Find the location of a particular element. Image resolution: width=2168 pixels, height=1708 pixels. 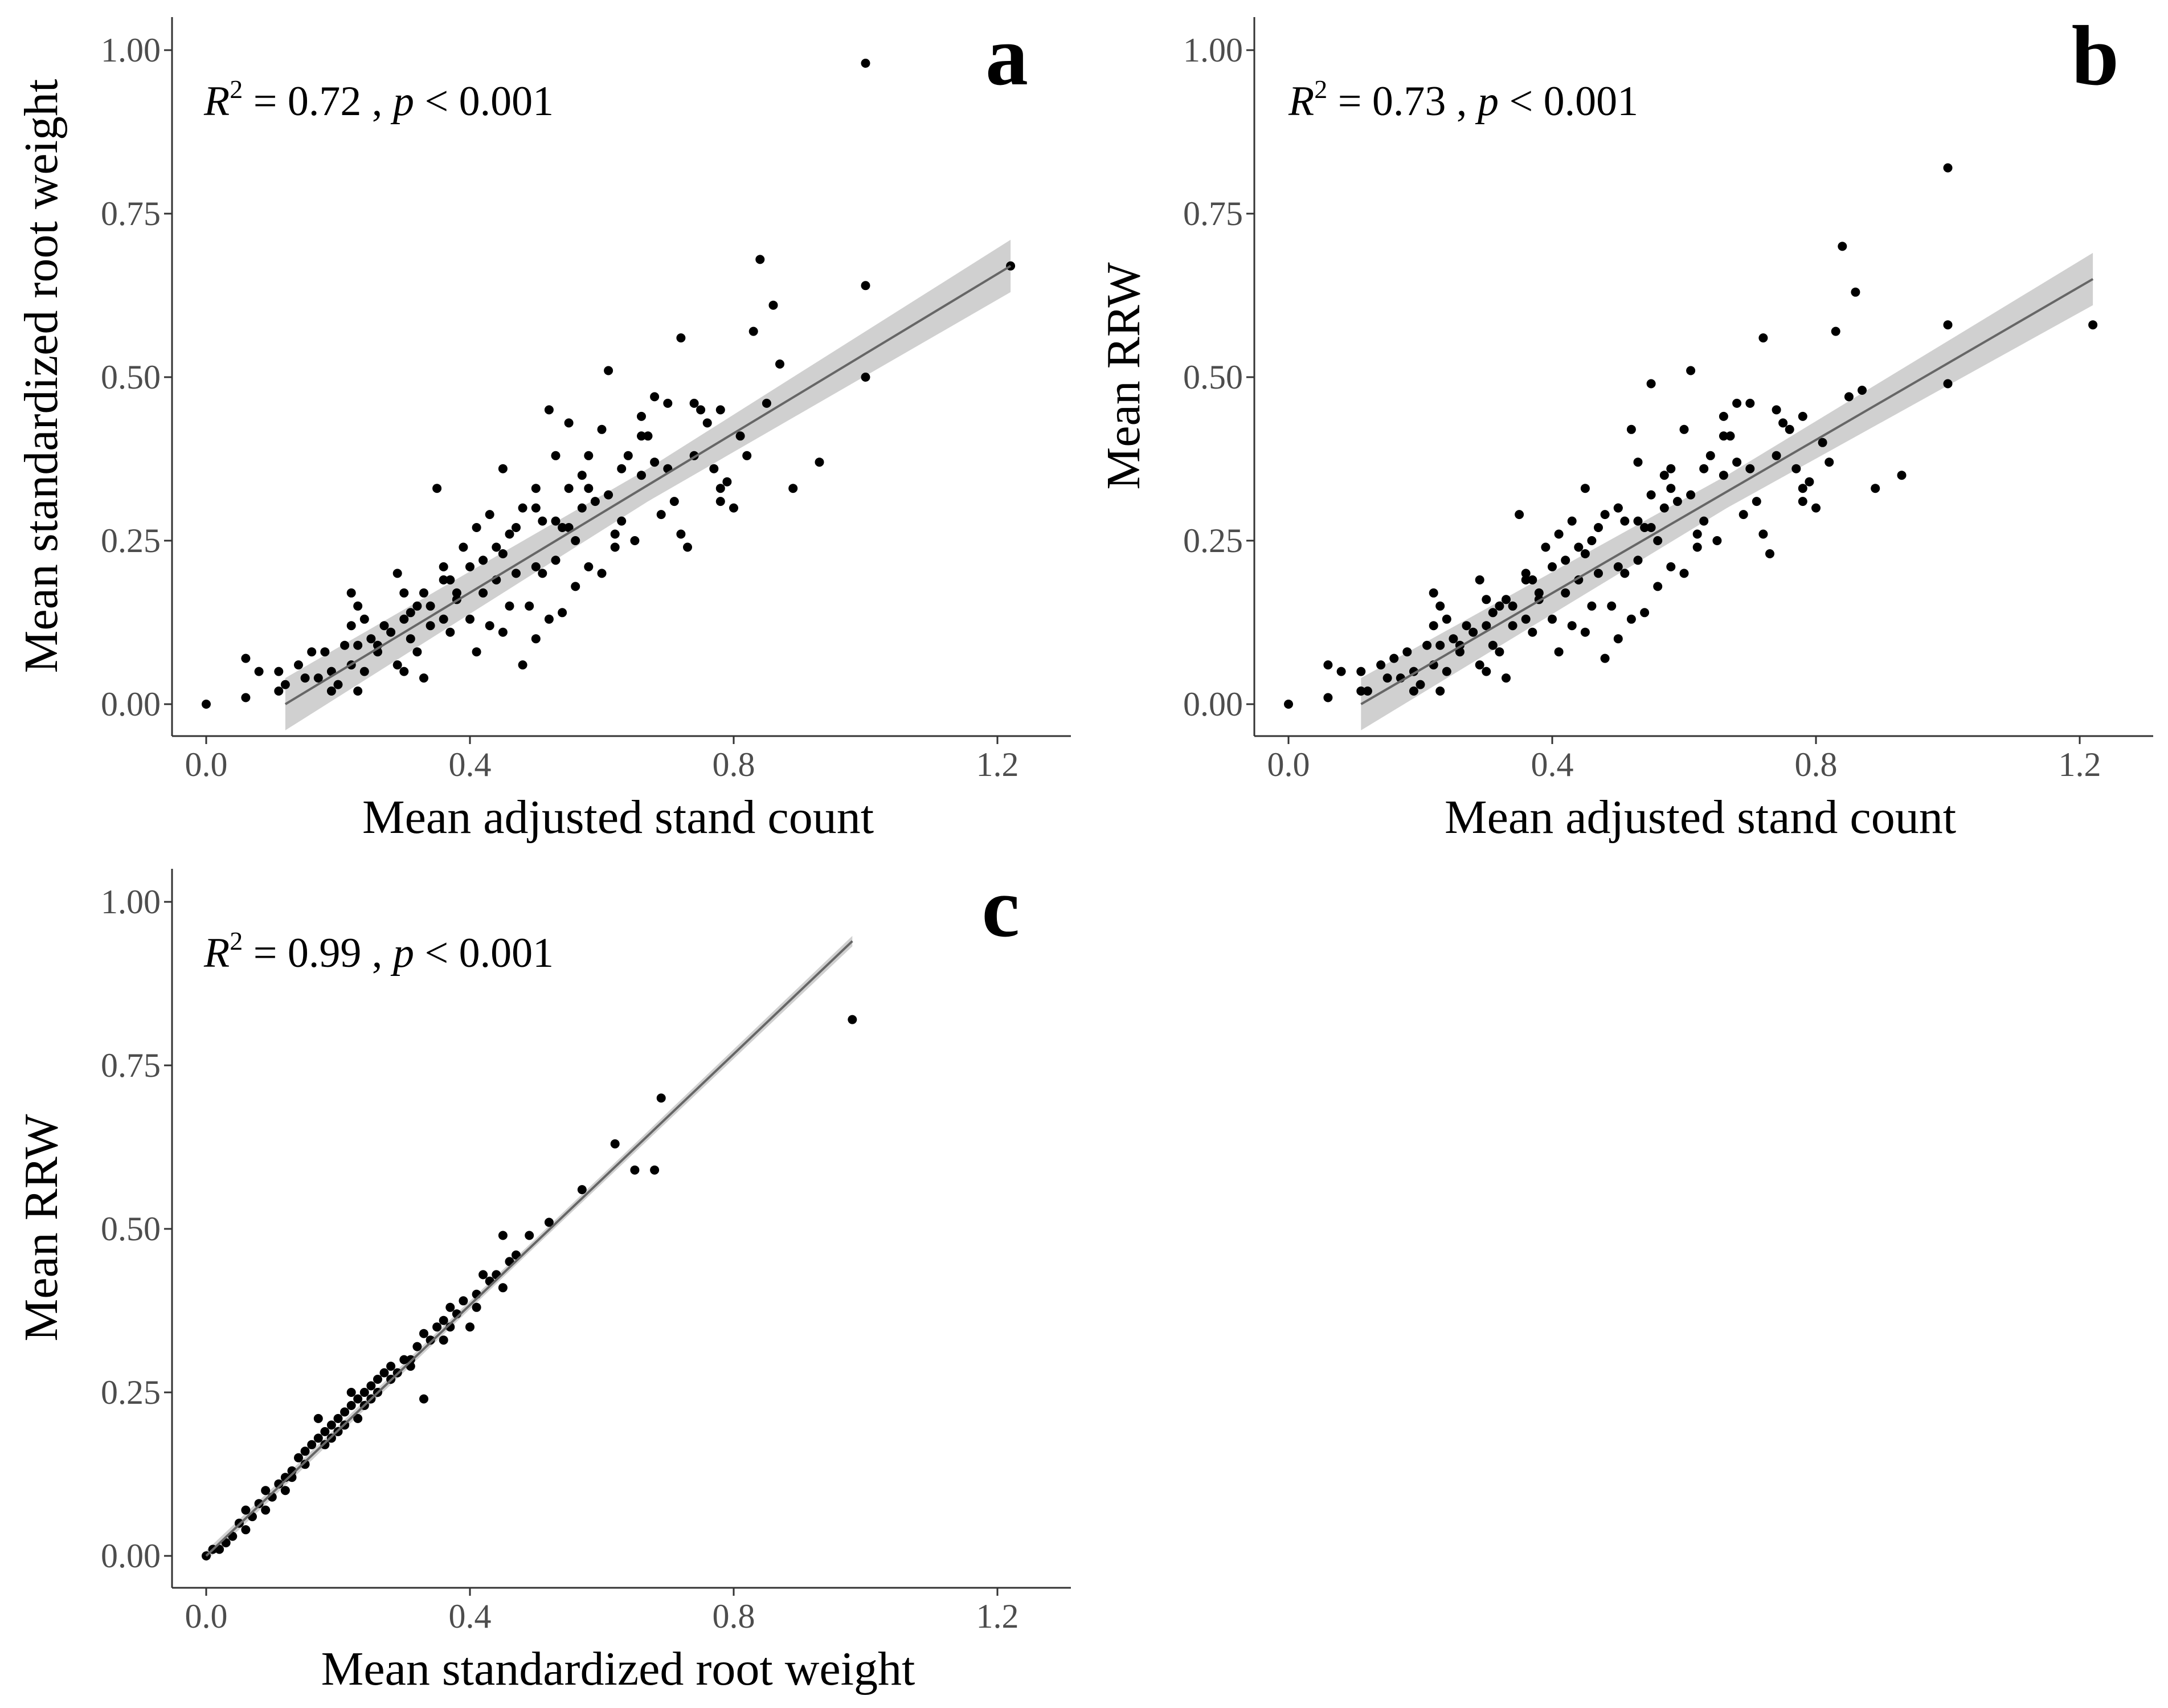

panel-b-ytick-label: 1.00 is located at coordinates (1213, 50).